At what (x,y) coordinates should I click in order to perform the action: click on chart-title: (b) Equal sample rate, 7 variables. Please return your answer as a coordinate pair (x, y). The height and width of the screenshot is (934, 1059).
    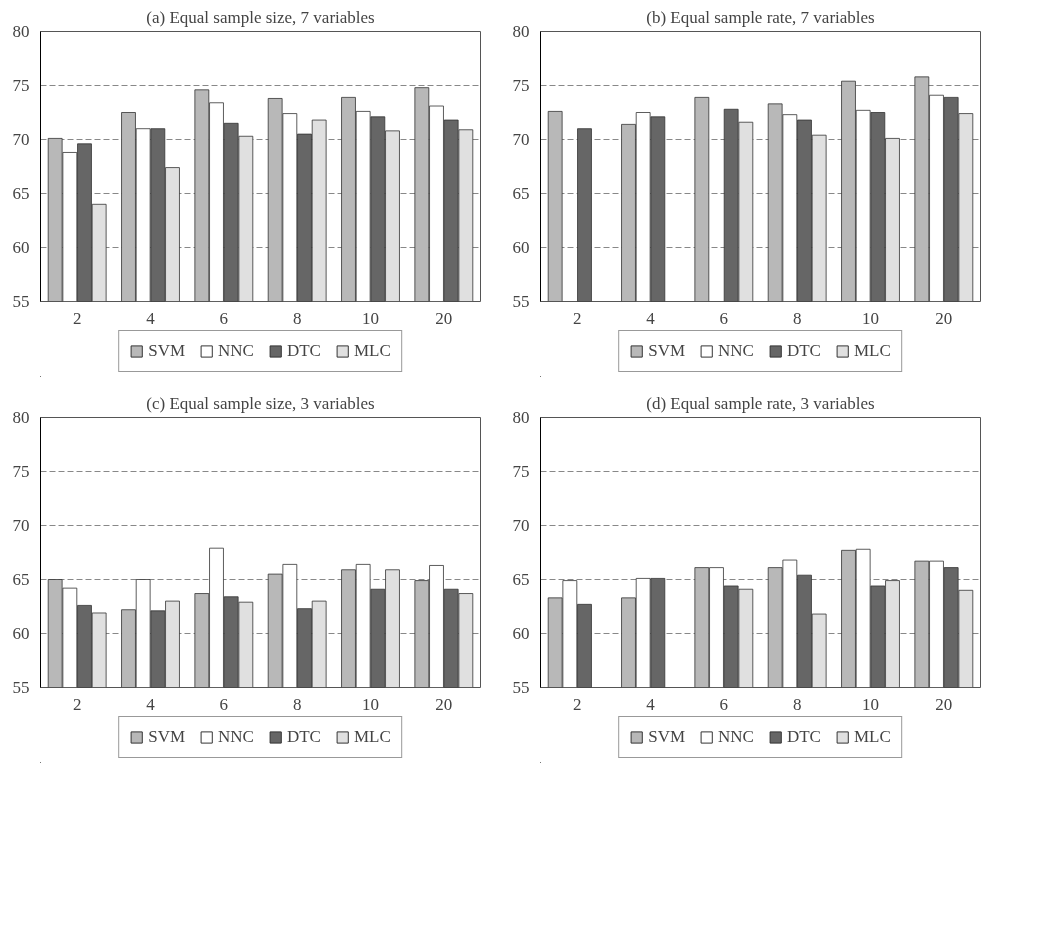
    Looking at the image, I should click on (760, 17).